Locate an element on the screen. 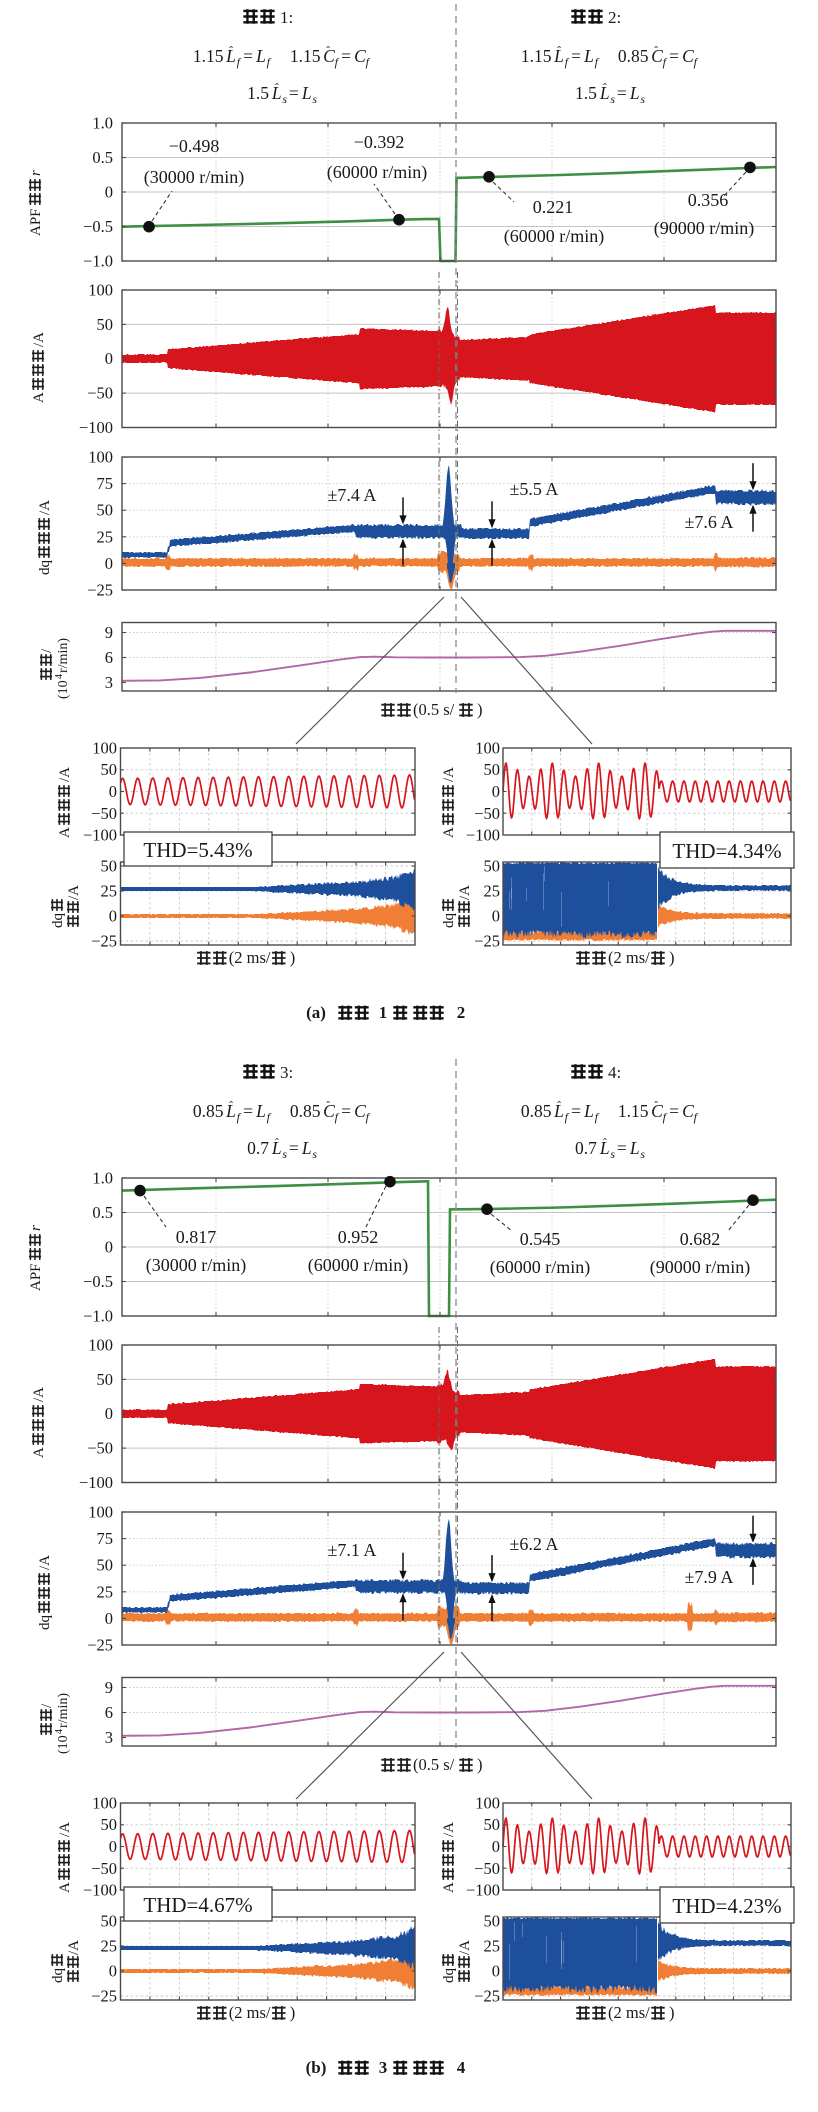 Image resolution: width=818 pixels, height=2112 pixels. svg-text: 0.5 is located at coordinates (102, 157).